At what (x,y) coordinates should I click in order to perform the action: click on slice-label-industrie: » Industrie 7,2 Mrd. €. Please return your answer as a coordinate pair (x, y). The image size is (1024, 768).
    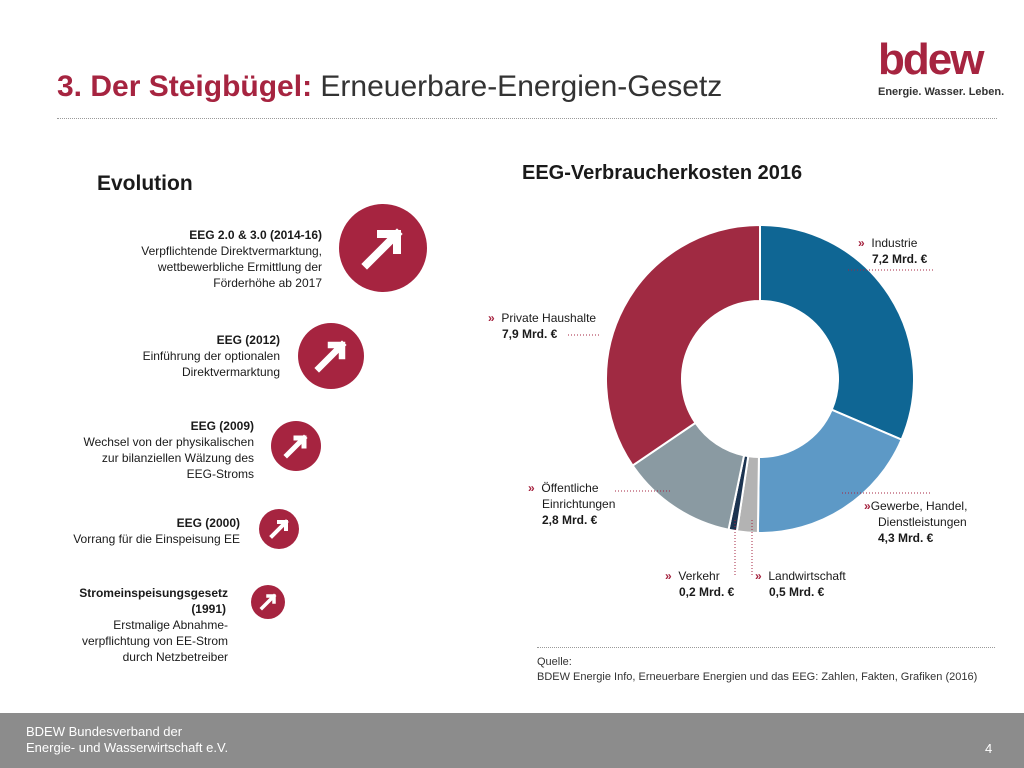
    Looking at the image, I should click on (892, 251).